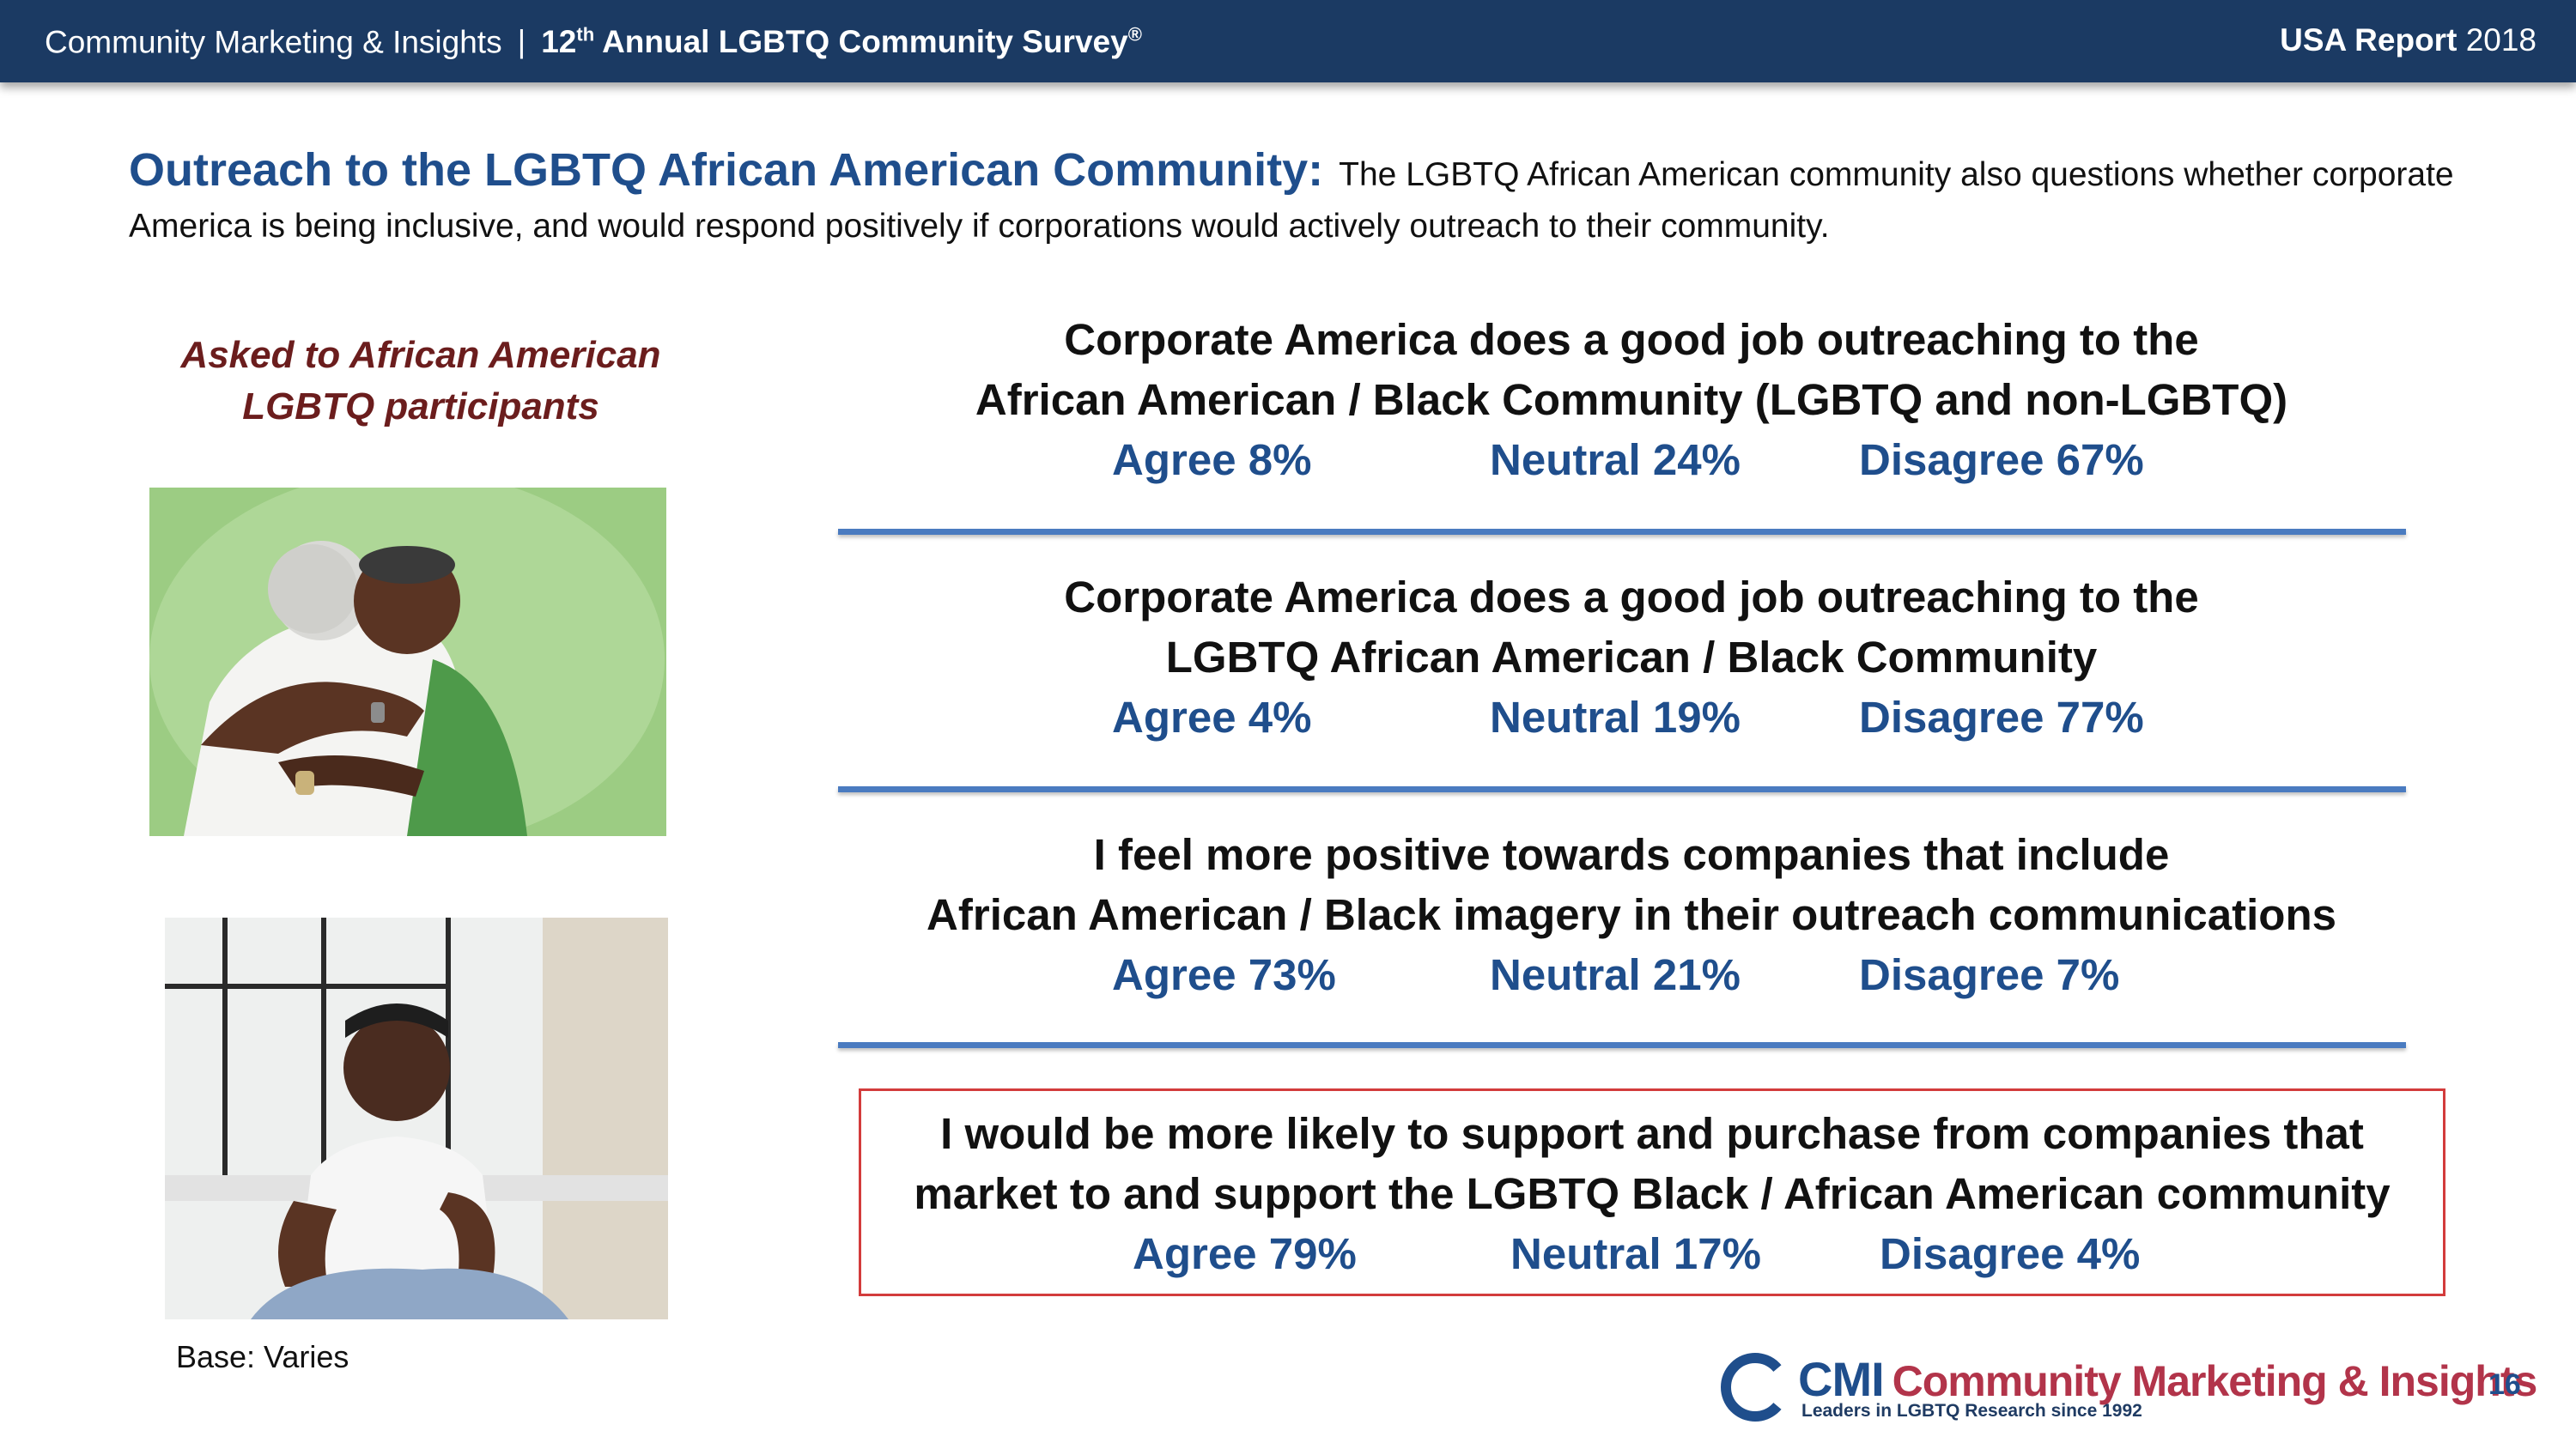  I want to click on registered-mark: ®, so click(1134, 34).